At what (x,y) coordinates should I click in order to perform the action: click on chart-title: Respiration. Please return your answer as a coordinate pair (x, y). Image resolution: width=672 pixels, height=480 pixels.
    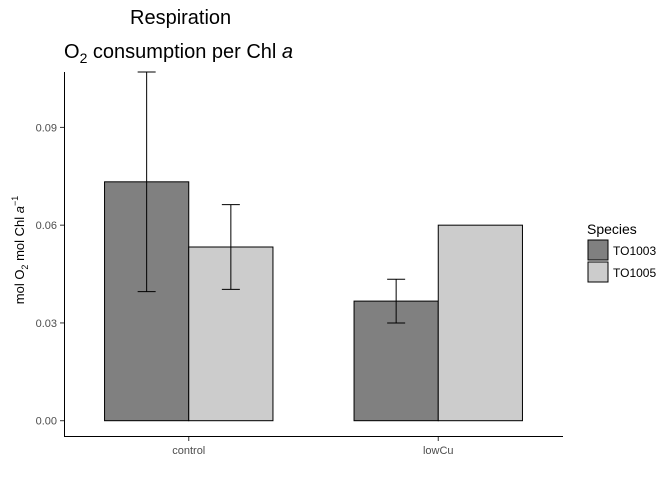
    Looking at the image, I should click on (180, 18).